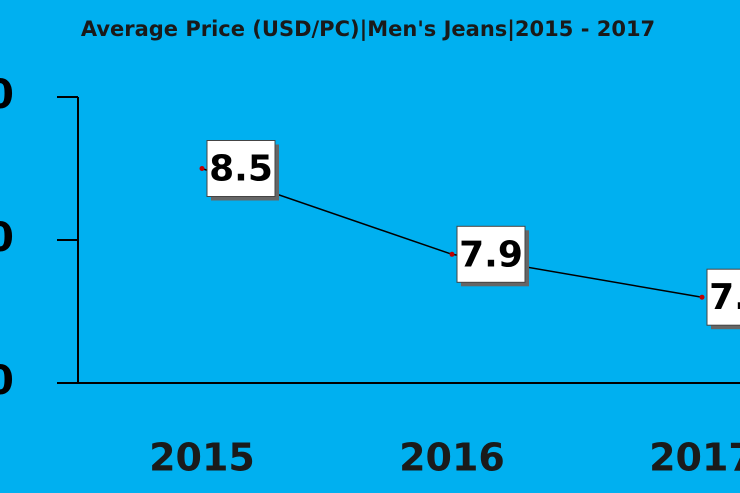 This screenshot has width=740, height=493. I want to click on data-label: 7.6, so click(724, 297).